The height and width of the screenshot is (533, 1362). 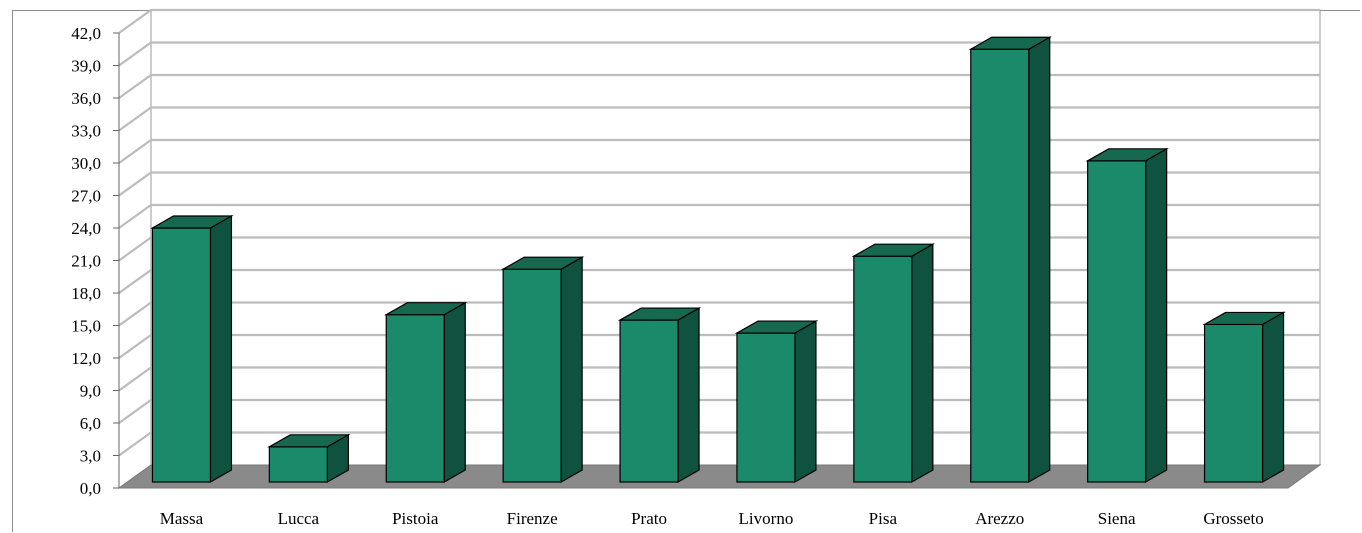 I want to click on y-tick-label: 6,0, so click(x=90, y=423).